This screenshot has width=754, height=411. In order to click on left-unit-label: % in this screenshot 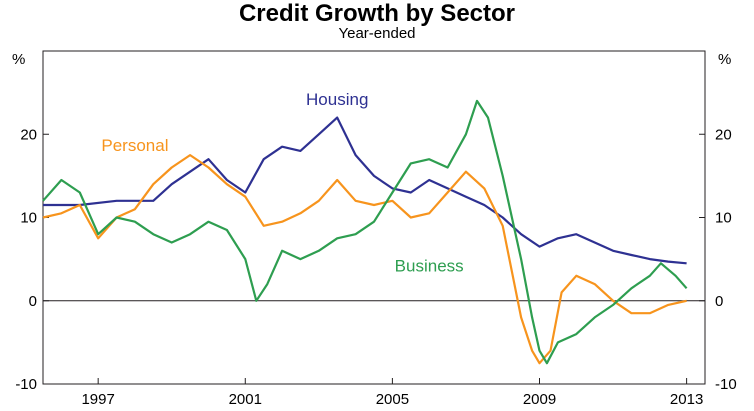, I will do `click(18, 59)`.